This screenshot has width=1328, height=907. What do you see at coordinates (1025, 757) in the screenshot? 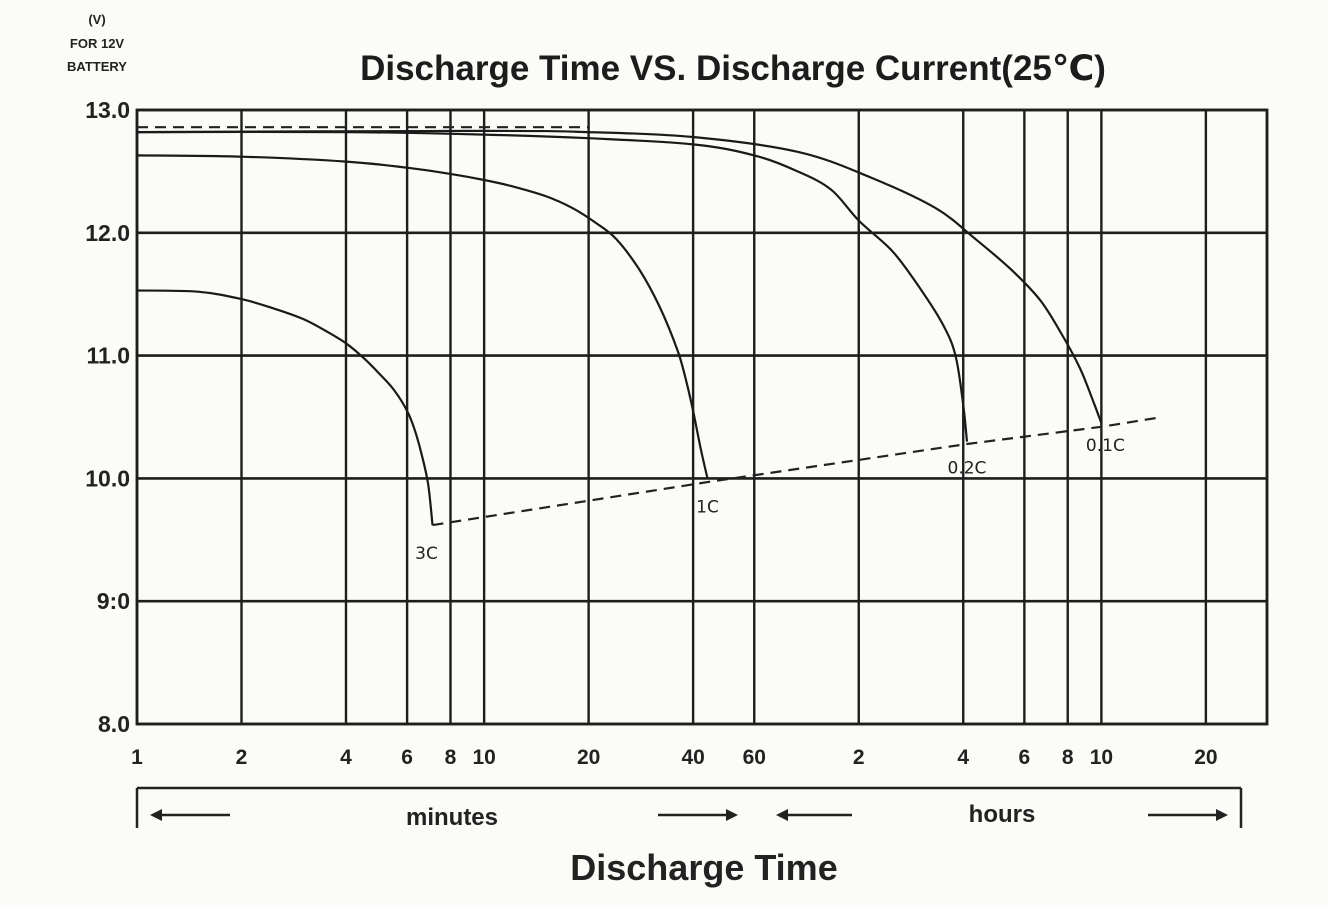
I see `x-tick-label-hours: 6` at bounding box center [1025, 757].